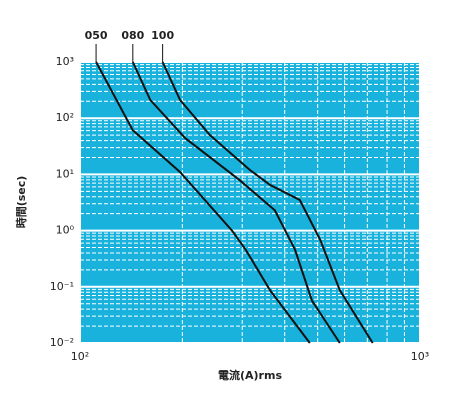 The height and width of the screenshot is (408, 449). I want to click on x-tick-label: 10³, so click(420, 356).